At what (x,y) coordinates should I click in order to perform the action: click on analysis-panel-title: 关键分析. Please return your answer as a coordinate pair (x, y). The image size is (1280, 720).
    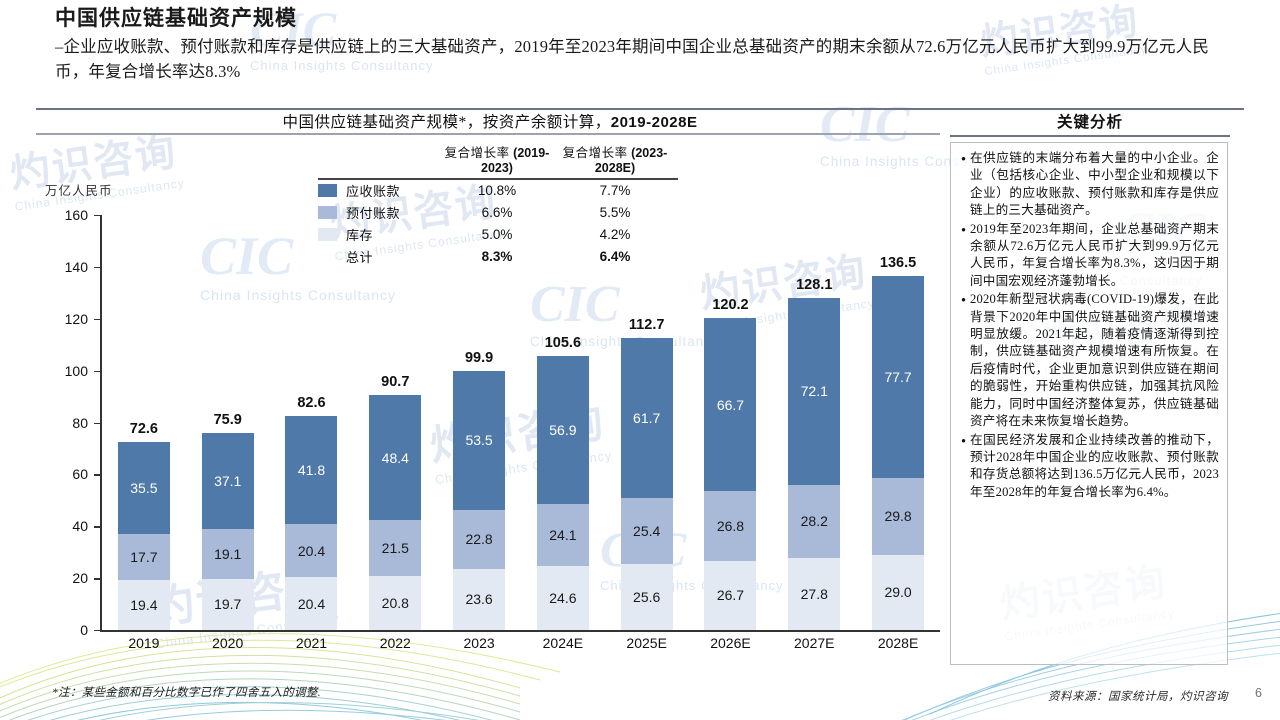
    Looking at the image, I should click on (1089, 122).